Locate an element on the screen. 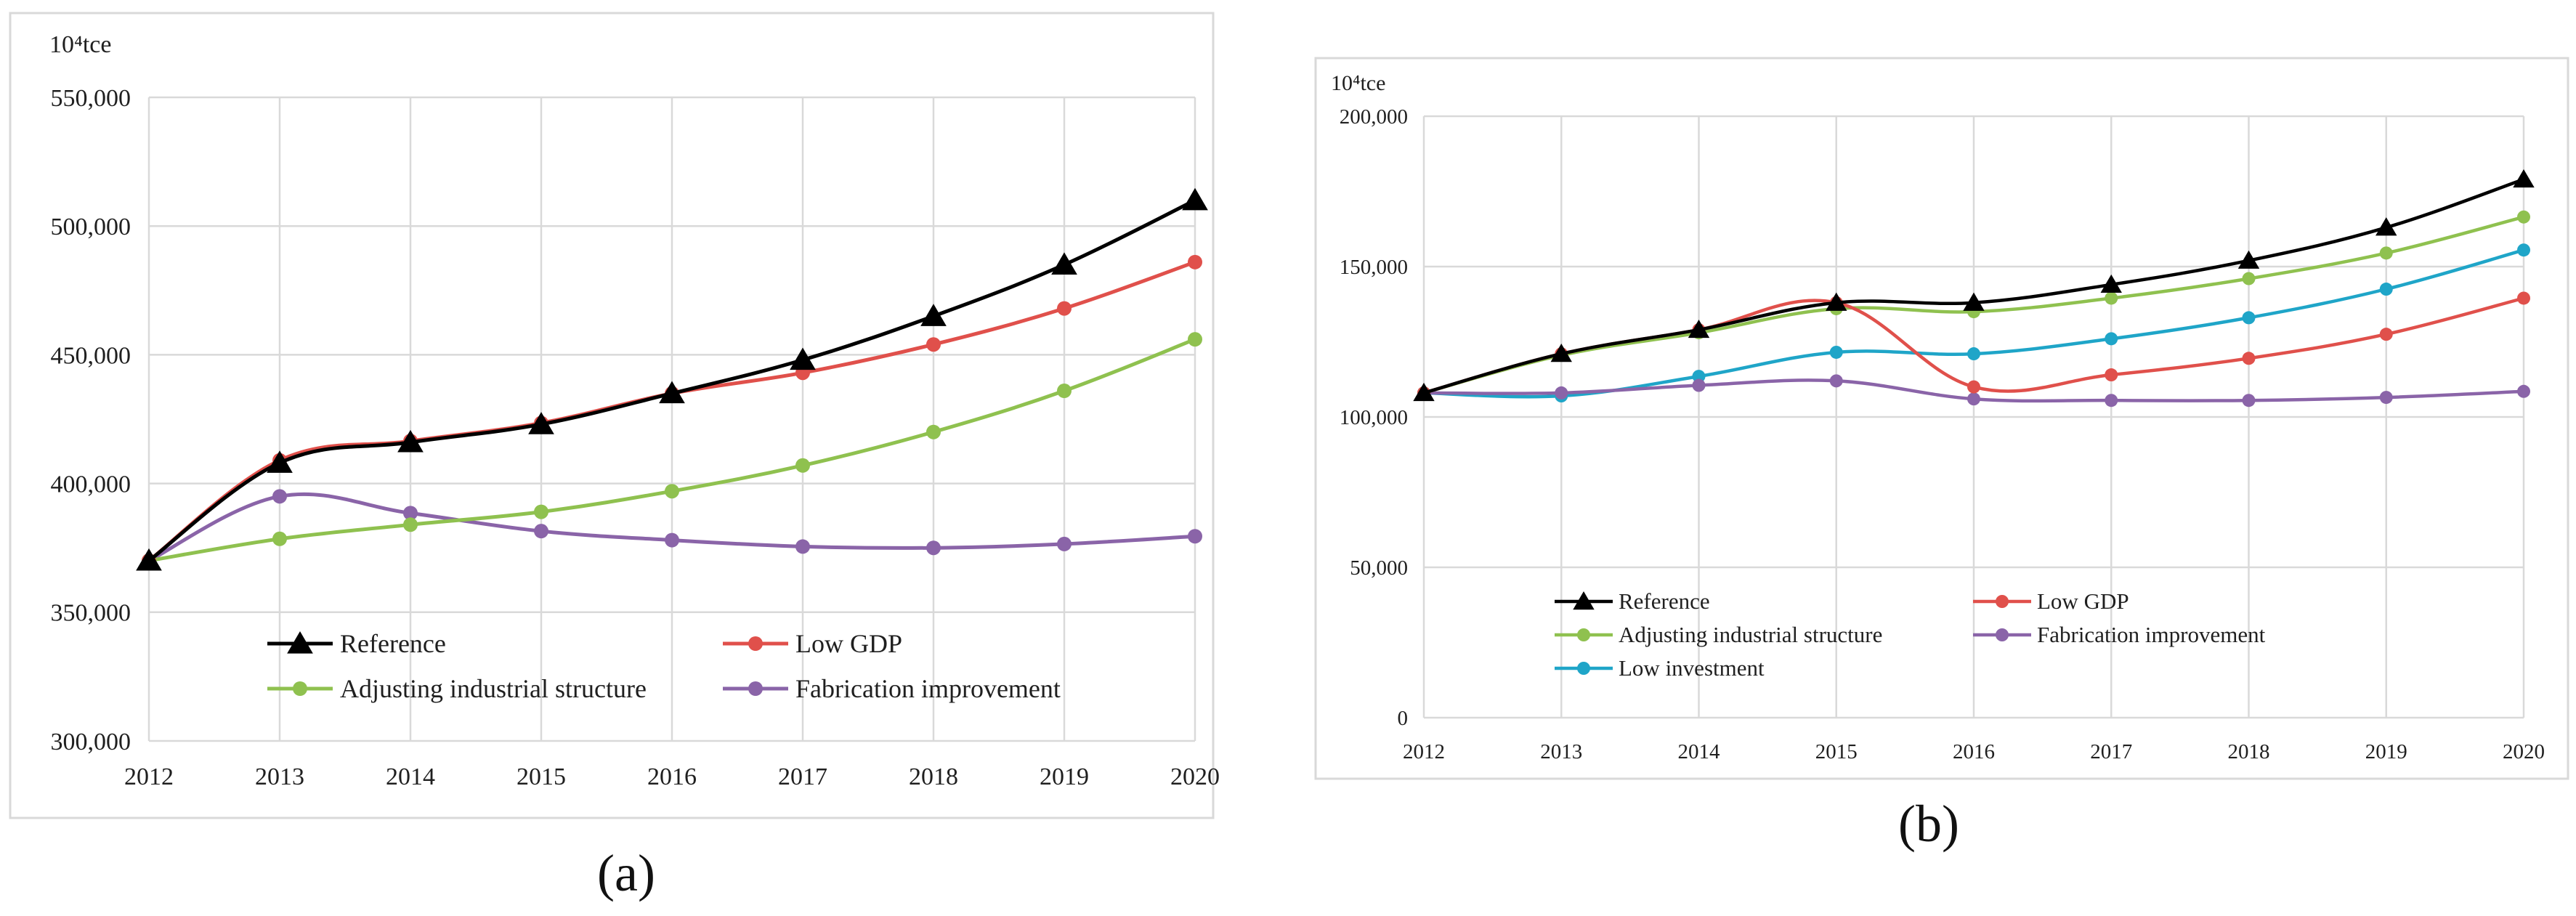  x-tick-label: 2016 is located at coordinates (672, 776).